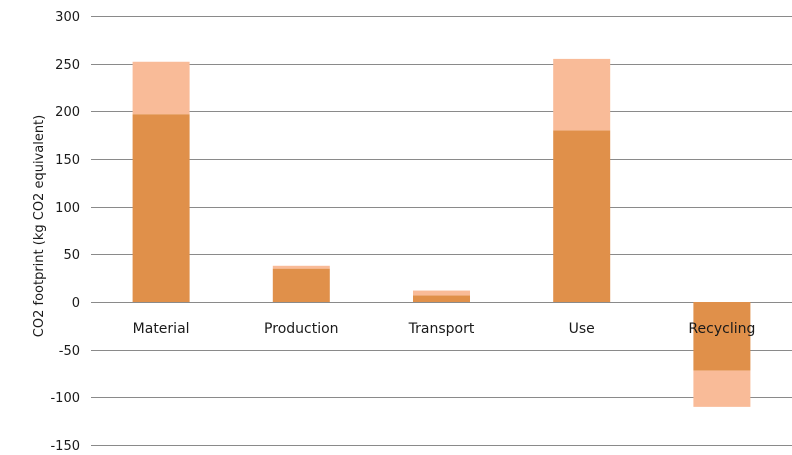  What do you see at coordinates (39, 226) in the screenshot?
I see `y-axis-title: CO2 footprint (kg CO2 equivalent)` at bounding box center [39, 226].